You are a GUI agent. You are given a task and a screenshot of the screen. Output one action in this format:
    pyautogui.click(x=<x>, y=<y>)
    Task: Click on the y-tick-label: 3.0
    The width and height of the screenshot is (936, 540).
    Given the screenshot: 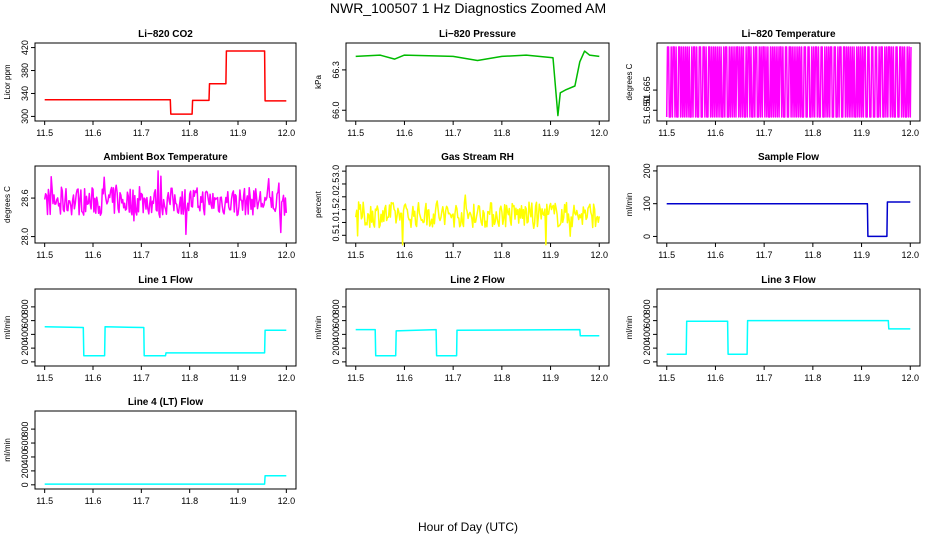 What is the action you would take?
    pyautogui.click(x=336, y=171)
    